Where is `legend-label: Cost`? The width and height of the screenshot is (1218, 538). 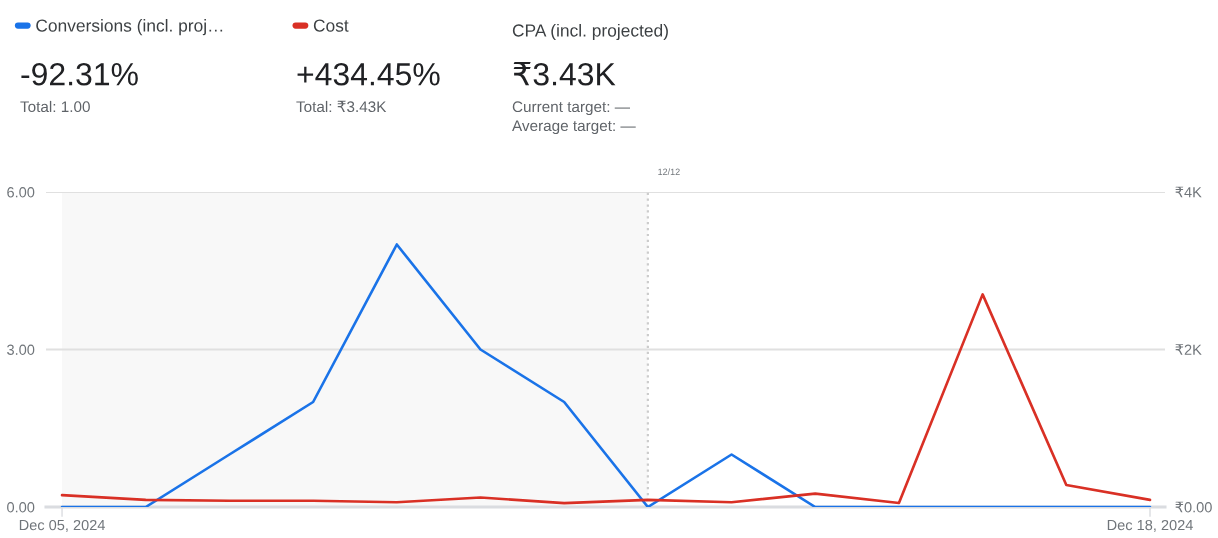 legend-label: Cost is located at coordinates (331, 25).